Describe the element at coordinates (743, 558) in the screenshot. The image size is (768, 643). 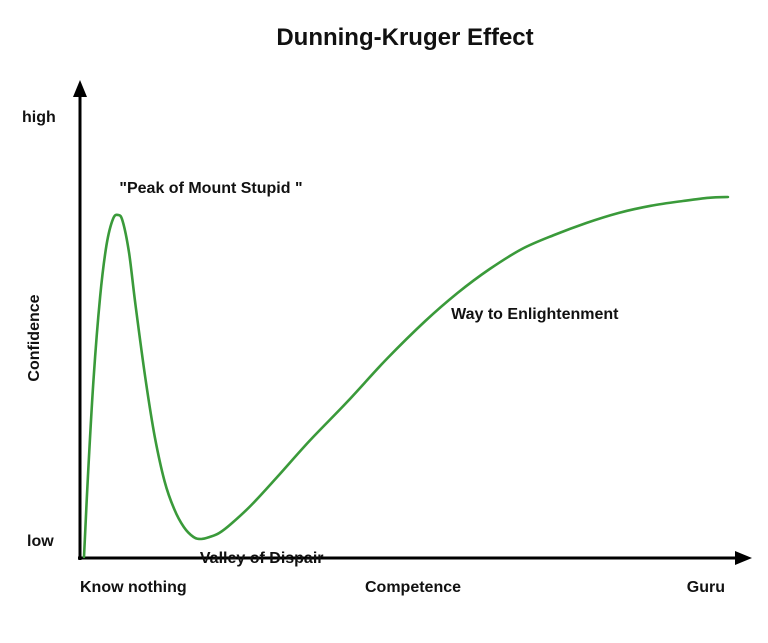
I see `x-axis-arrow` at that location.